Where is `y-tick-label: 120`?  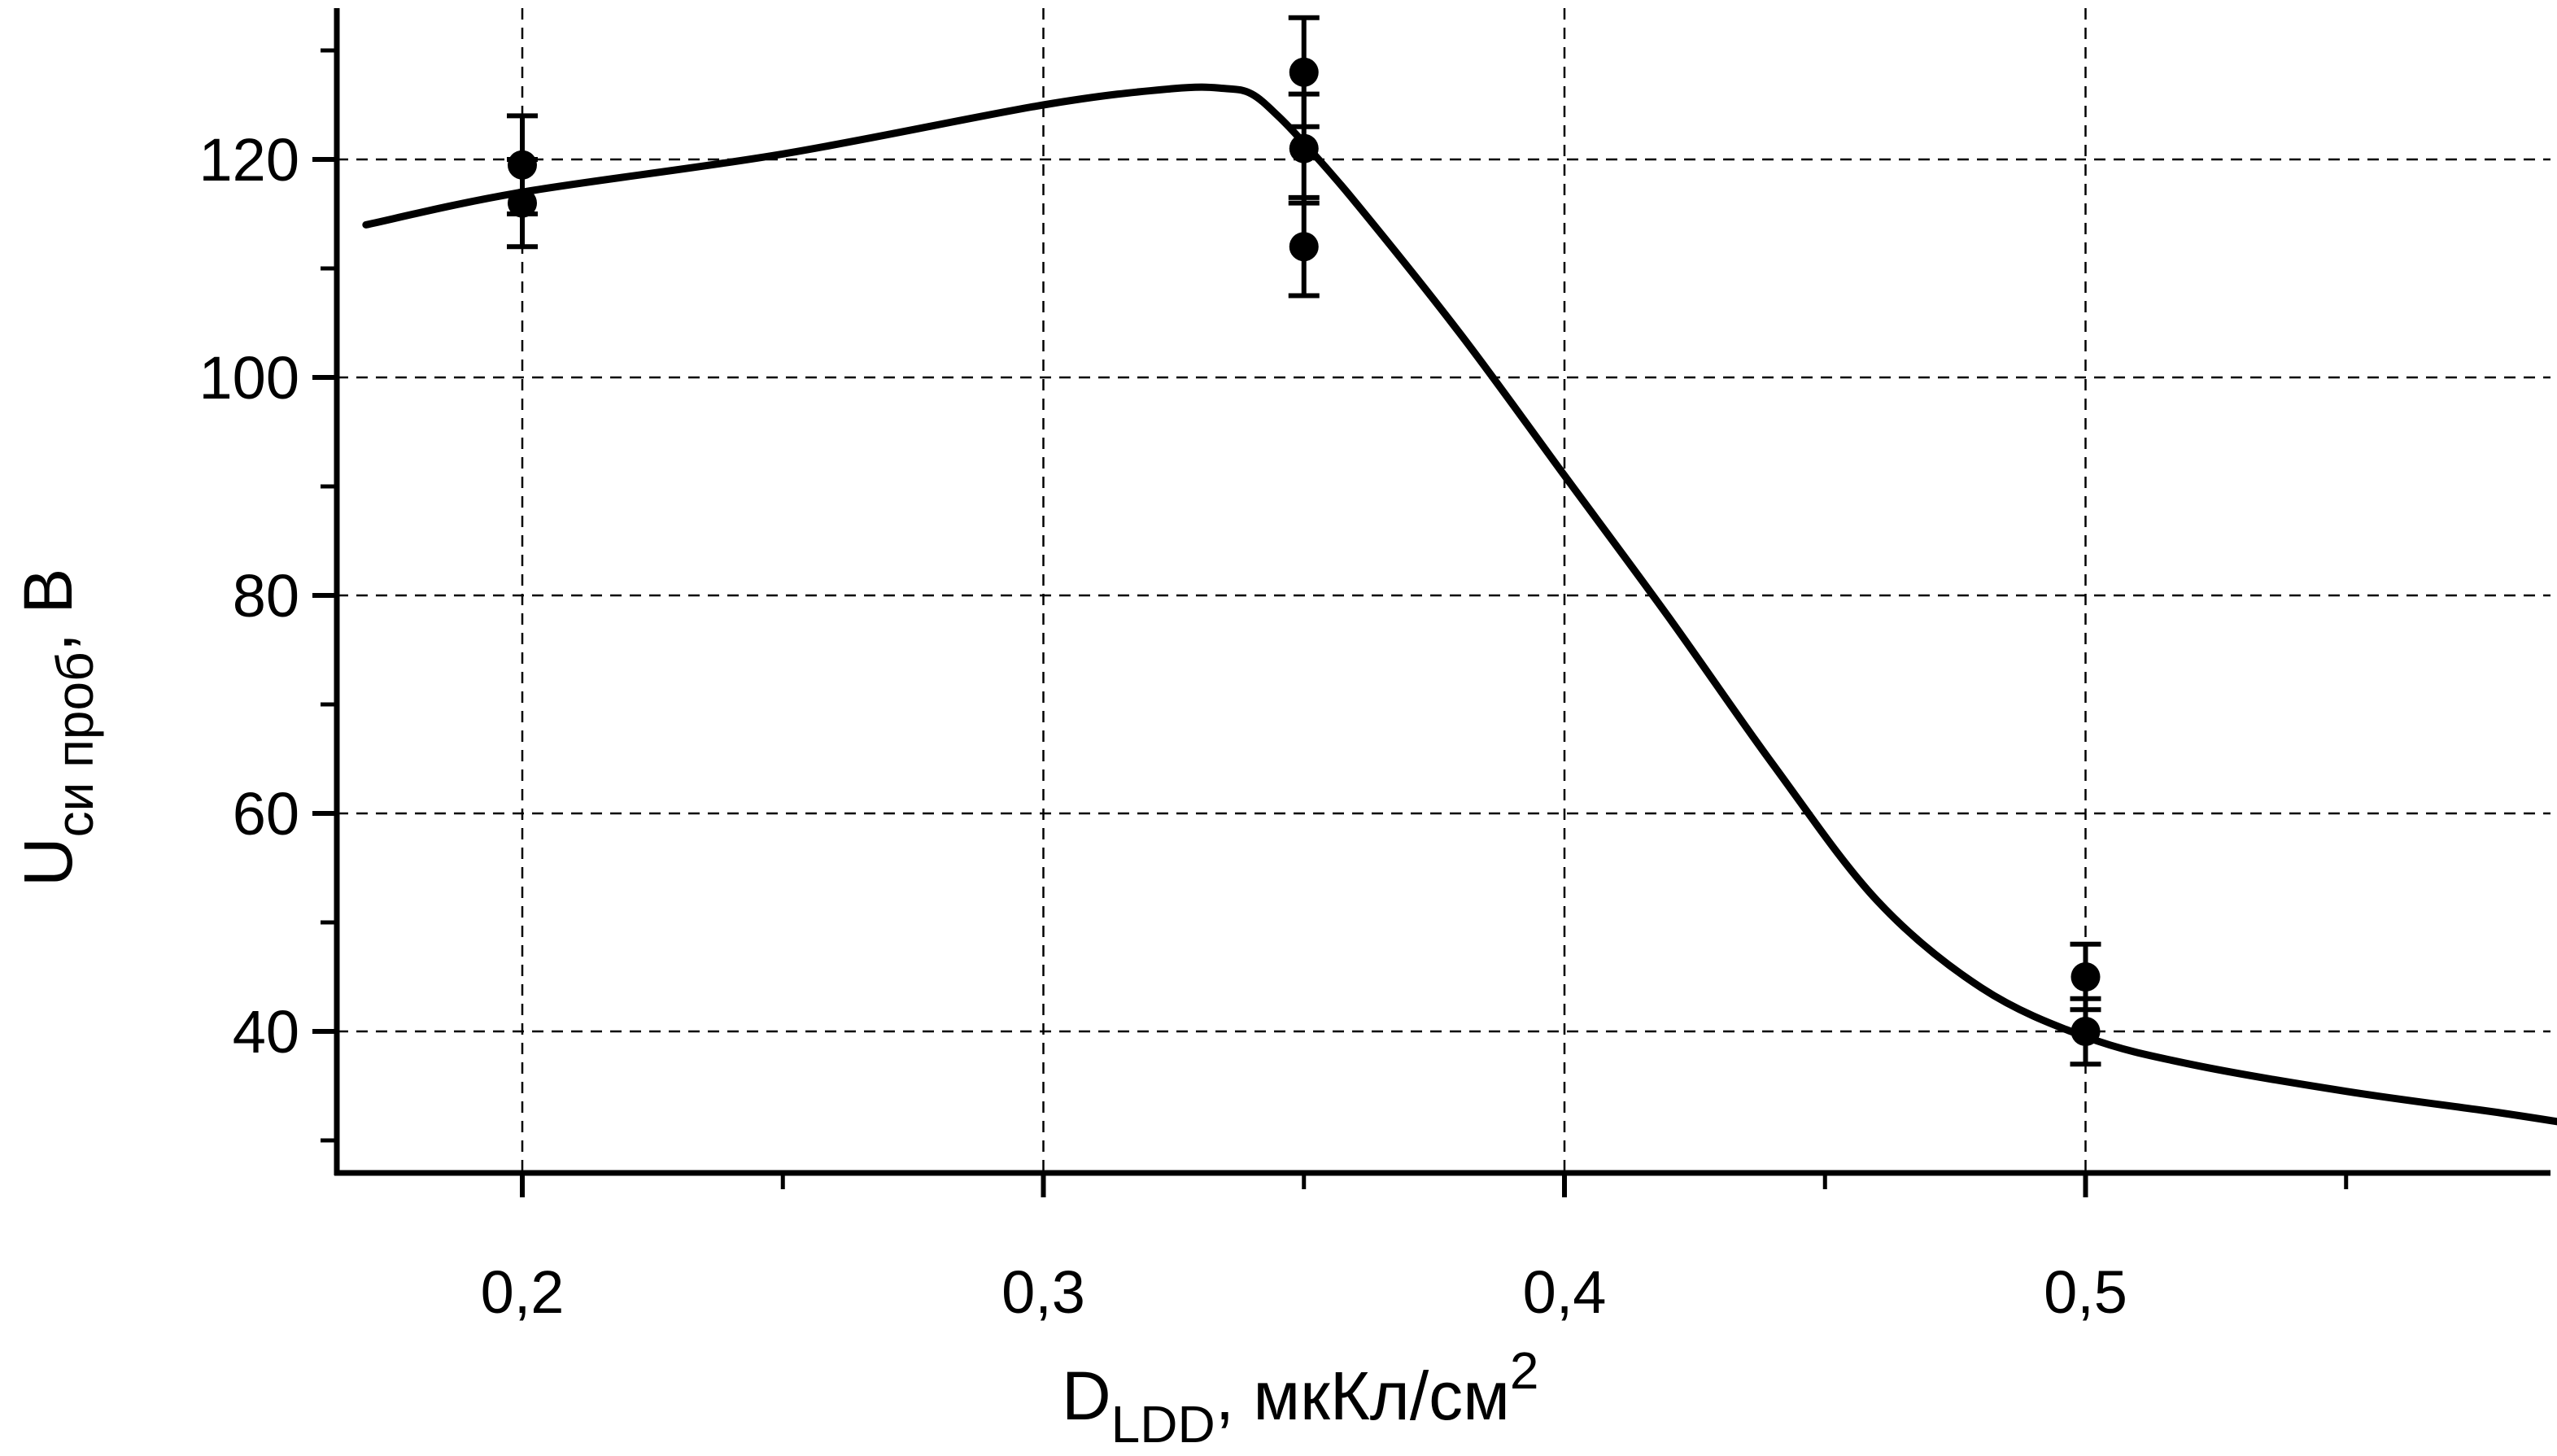 y-tick-label: 120 is located at coordinates (249, 160).